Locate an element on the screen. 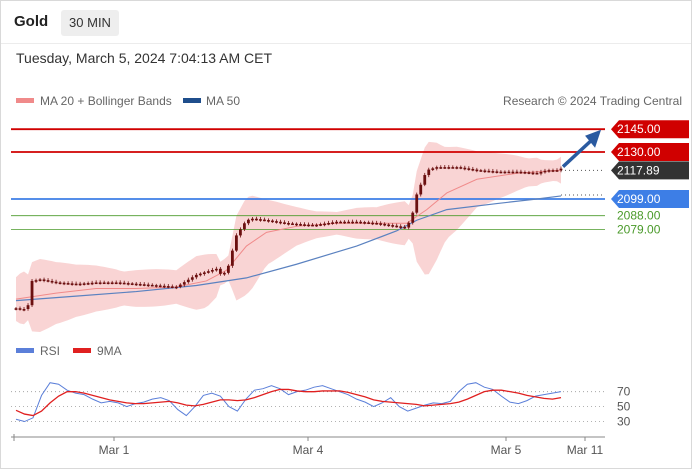 The image size is (692, 469). timestamp: Tuesday, March 5, 2024 7:04:13 AM CET is located at coordinates (144, 58).